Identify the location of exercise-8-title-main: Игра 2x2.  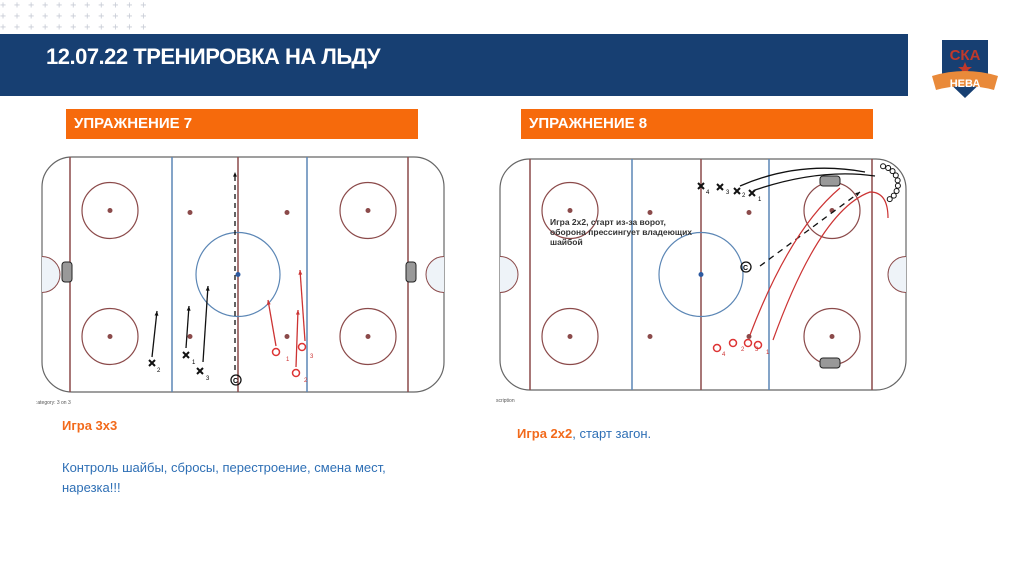
(545, 433).